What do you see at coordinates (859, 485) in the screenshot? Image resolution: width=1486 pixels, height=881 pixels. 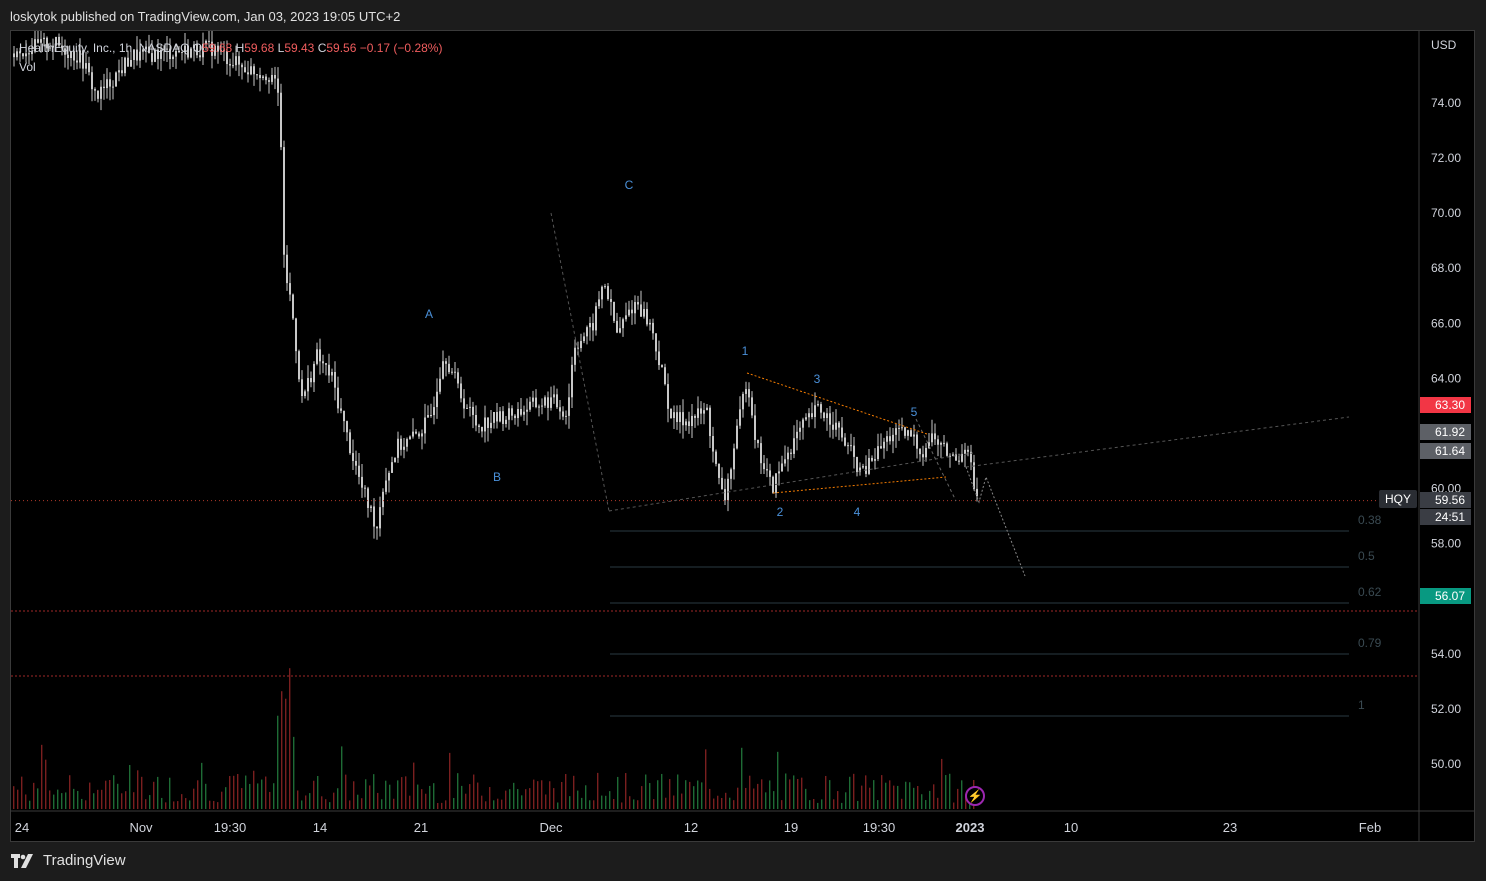 I see `triangle-lower-line` at bounding box center [859, 485].